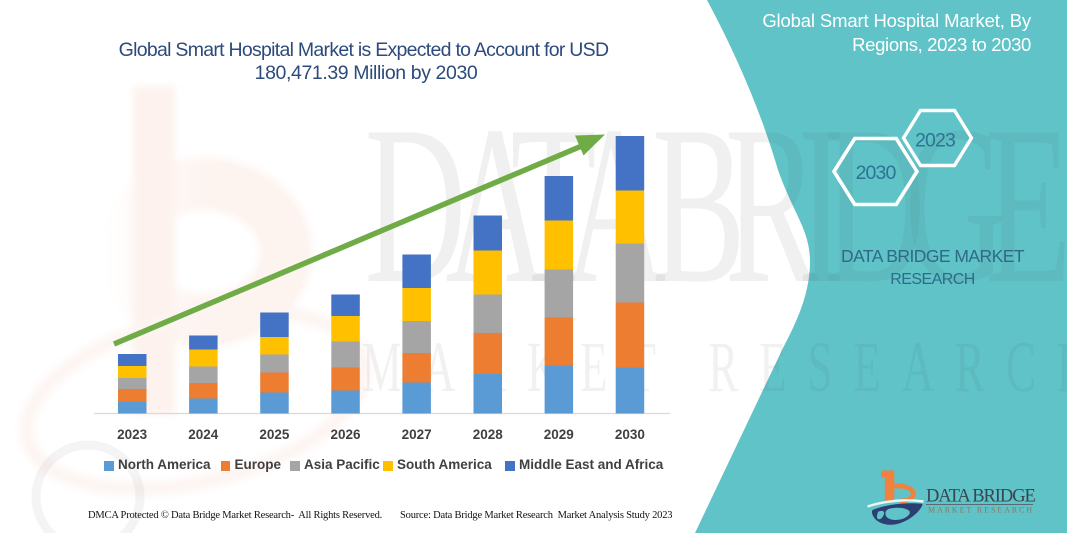 This screenshot has width=1067, height=533. I want to click on svg-text: DATA BRIDGE, so click(981, 496).